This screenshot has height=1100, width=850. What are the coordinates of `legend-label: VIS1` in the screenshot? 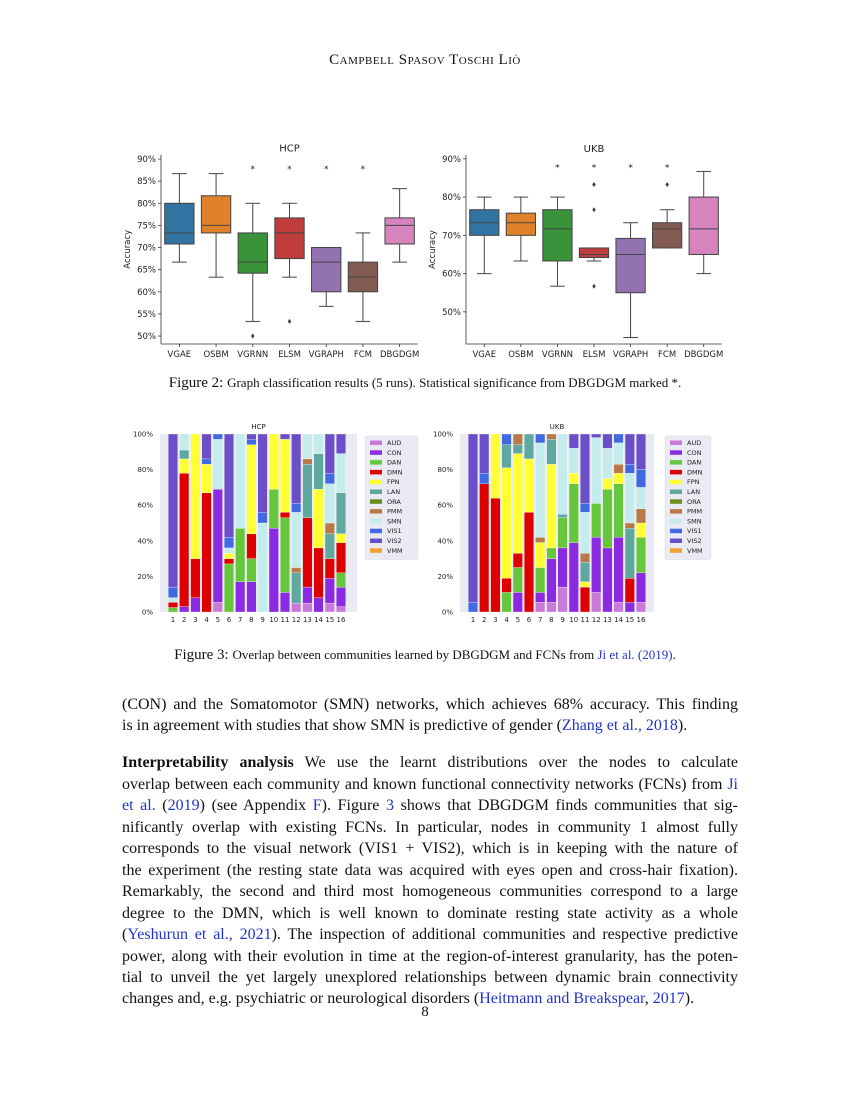 It's located at (394, 531).